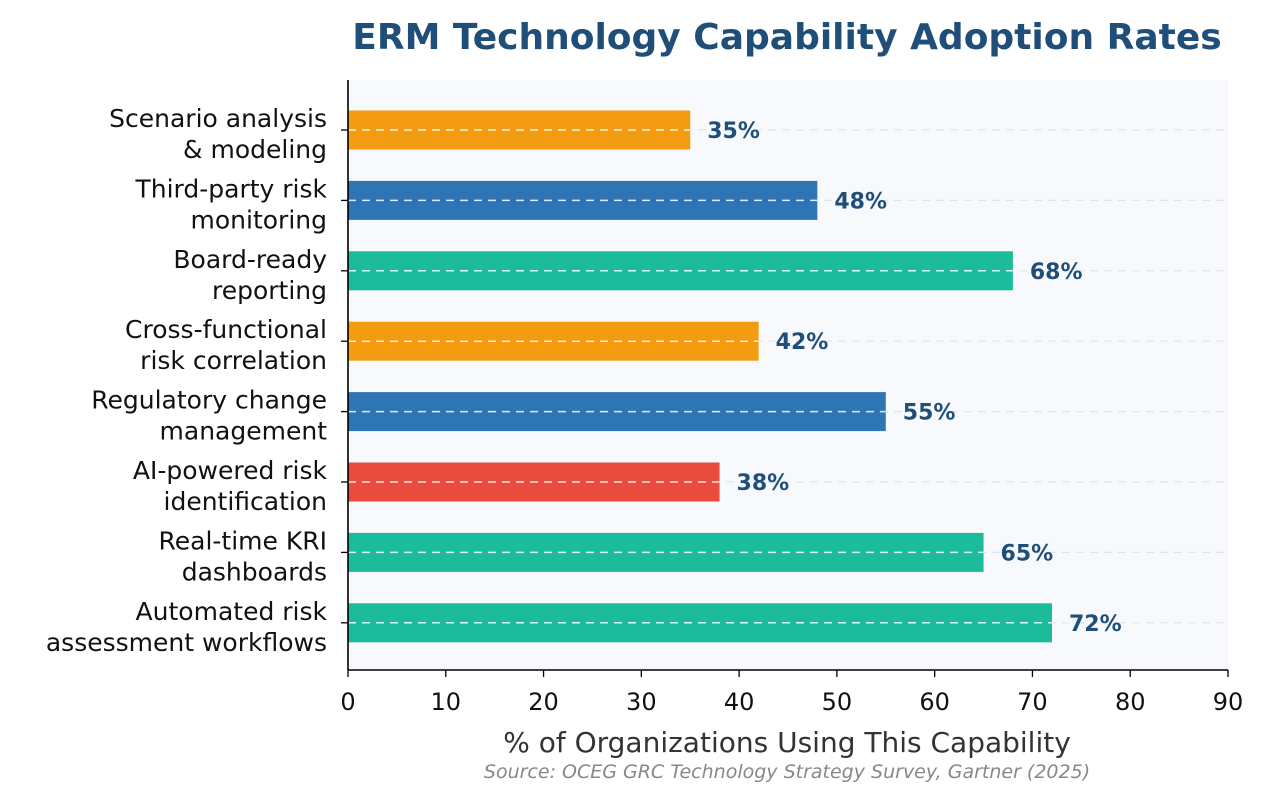 Image resolution: width=1270 pixels, height=804 pixels. Describe the element at coordinates (763, 483) in the screenshot. I see `value-label: 38%` at that location.